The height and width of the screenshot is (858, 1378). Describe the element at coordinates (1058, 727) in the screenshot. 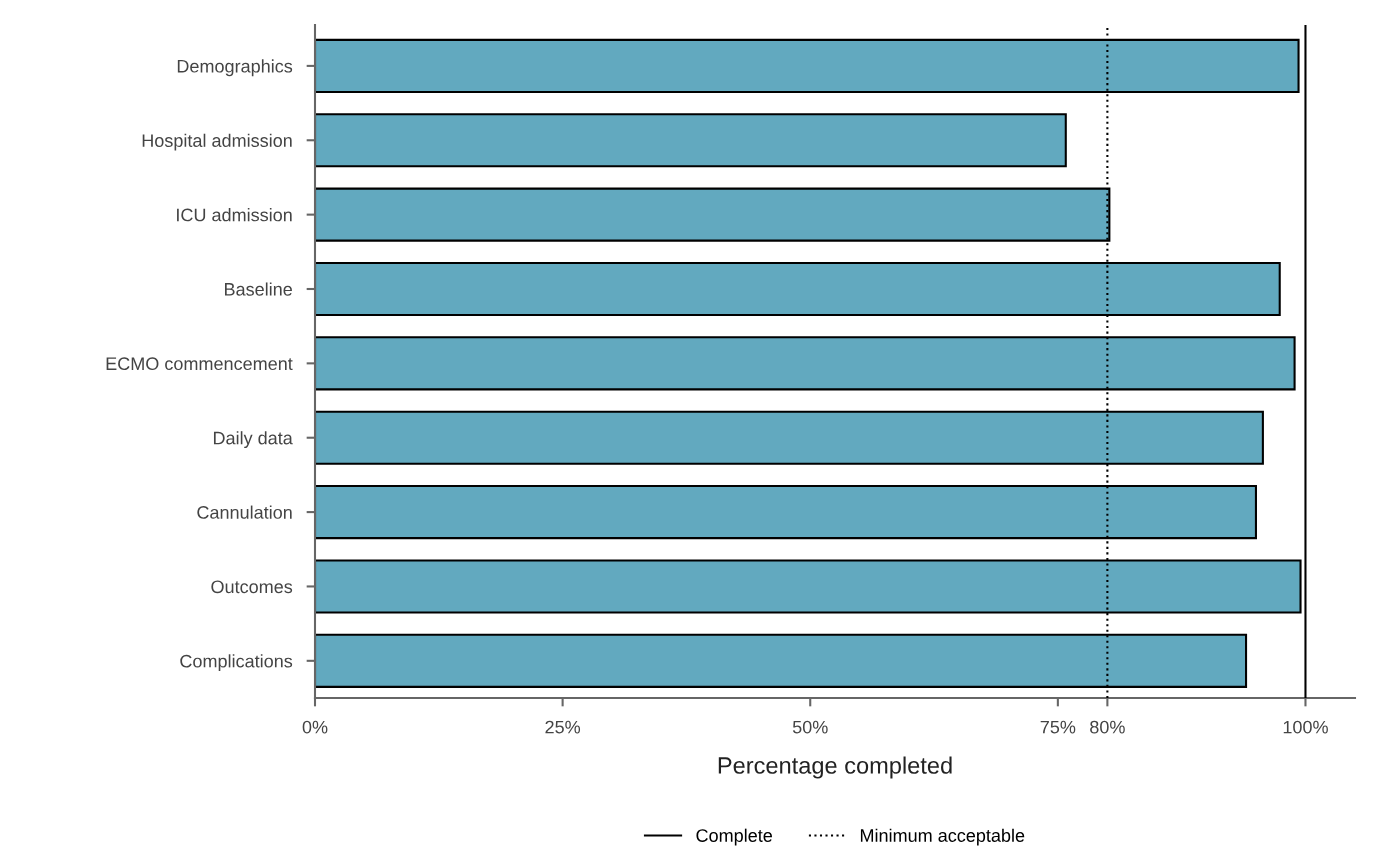

I see `x-tick-label: 75%` at that location.